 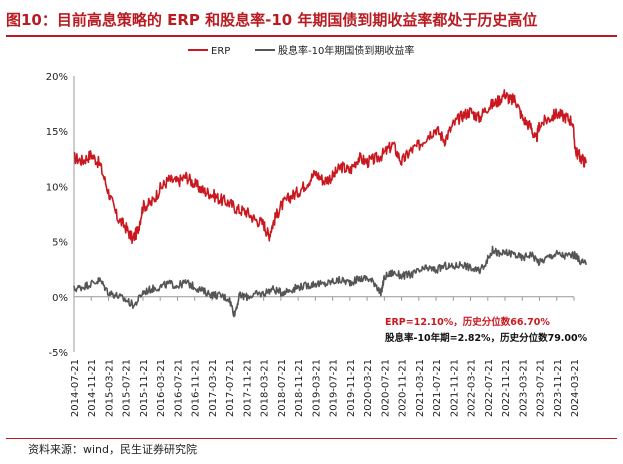 What do you see at coordinates (265, 388) in the screenshot?
I see `x-tick-label: 2018-03-21` at bounding box center [265, 388].